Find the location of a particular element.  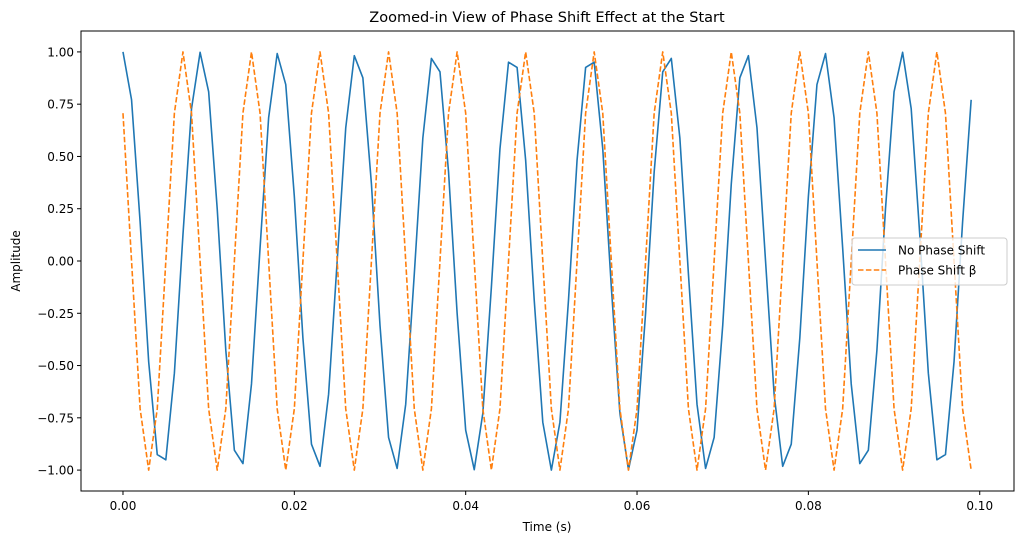

y-tick-label: 1.00 is located at coordinates (60, 52).